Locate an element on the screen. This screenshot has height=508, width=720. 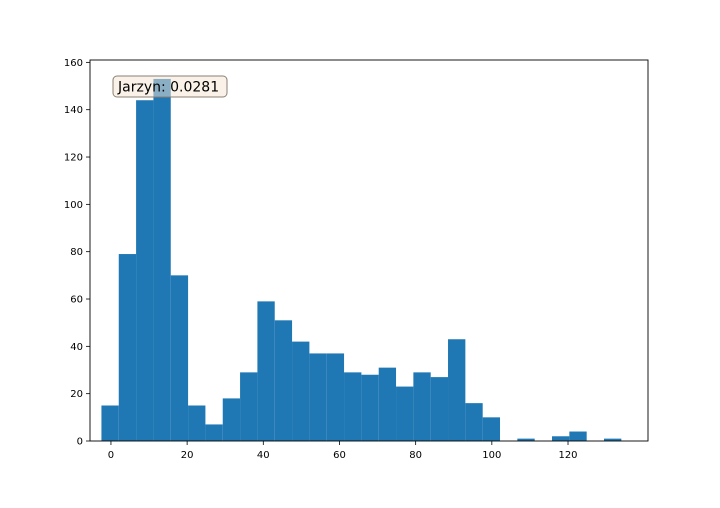
x-tick-label: 40 is located at coordinates (263, 455).